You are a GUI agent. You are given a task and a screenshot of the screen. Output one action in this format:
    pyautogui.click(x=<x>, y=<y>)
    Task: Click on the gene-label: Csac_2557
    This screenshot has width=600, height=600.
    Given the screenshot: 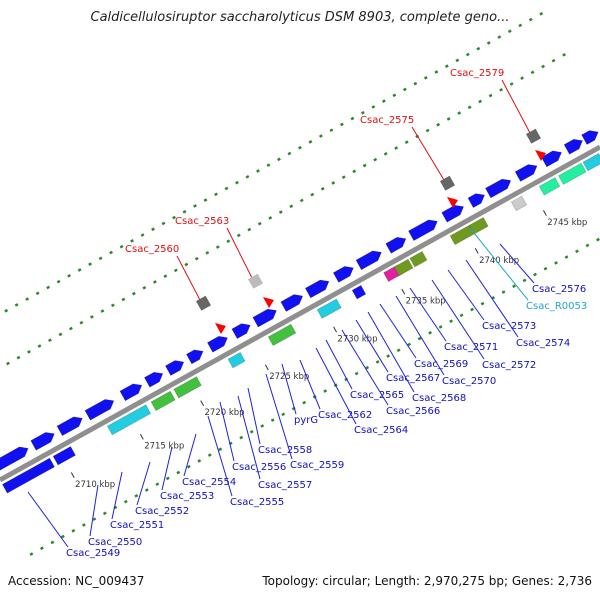 What is the action you would take?
    pyautogui.click(x=285, y=485)
    